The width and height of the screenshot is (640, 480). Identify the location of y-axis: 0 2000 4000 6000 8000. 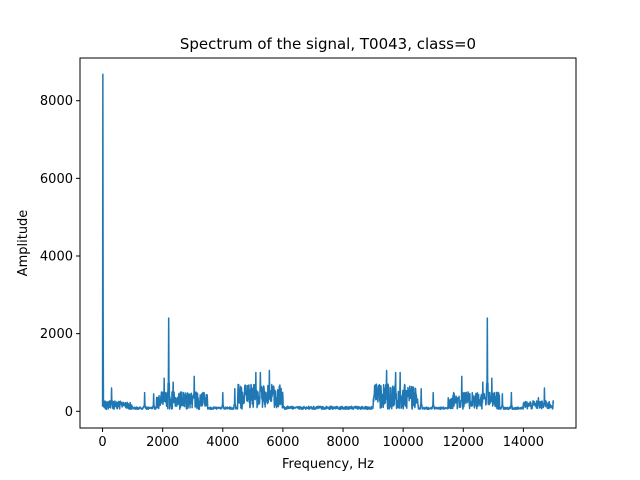
(60, 257).